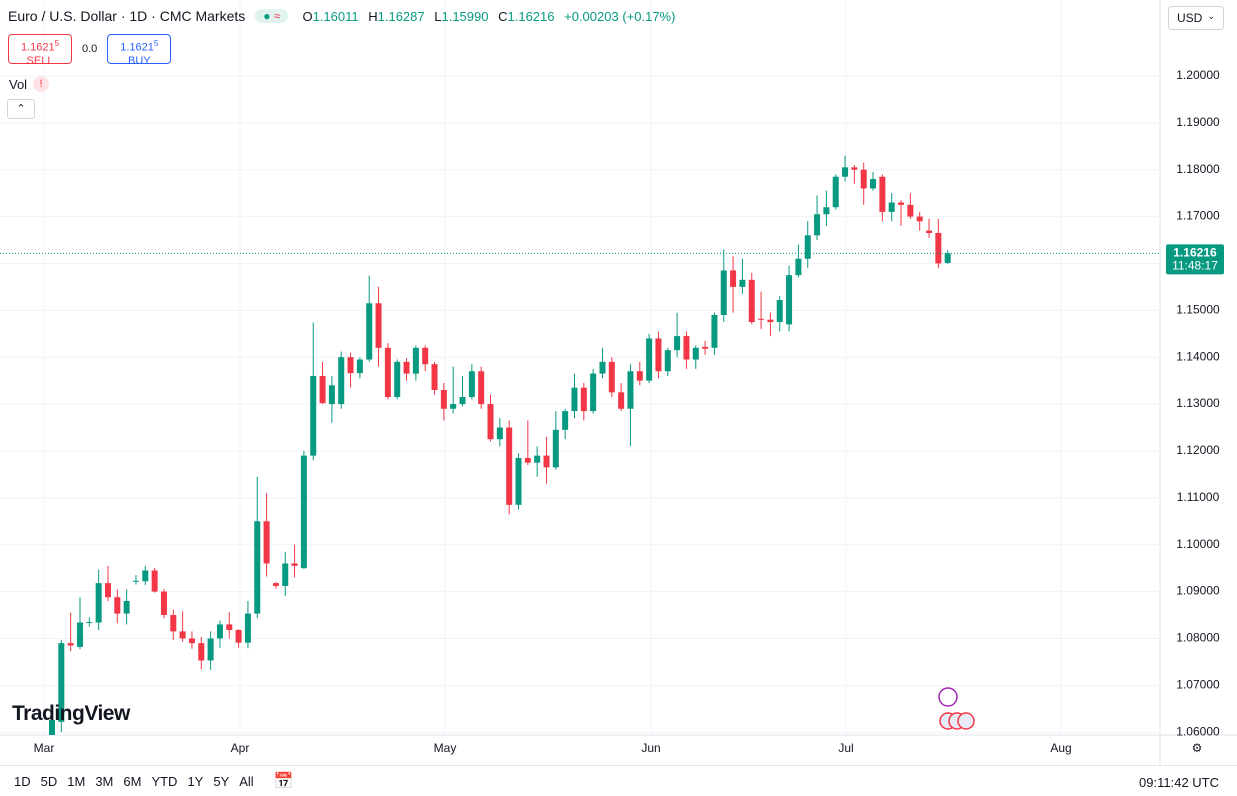  What do you see at coordinates (401, 16) in the screenshot?
I see `h-value: 1.16287` at bounding box center [401, 16].